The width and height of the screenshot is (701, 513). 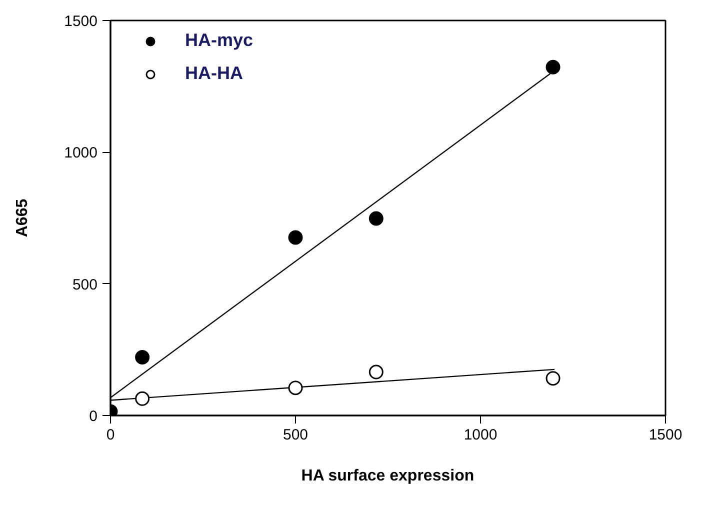 I want to click on y-tick-label: 500, so click(x=85, y=285).